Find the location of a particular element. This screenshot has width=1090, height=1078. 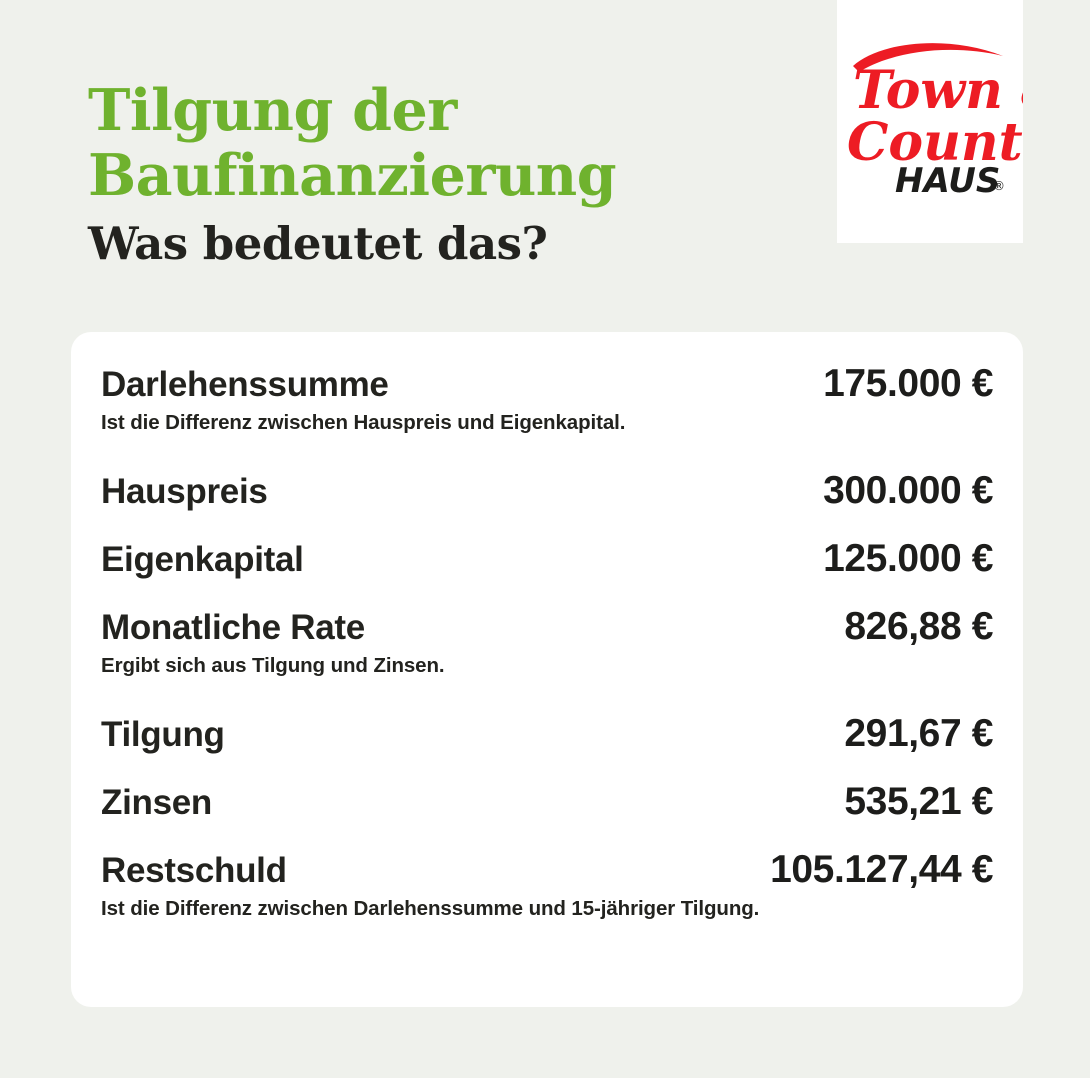

row-label: Darlehenssumme is located at coordinates (245, 384).